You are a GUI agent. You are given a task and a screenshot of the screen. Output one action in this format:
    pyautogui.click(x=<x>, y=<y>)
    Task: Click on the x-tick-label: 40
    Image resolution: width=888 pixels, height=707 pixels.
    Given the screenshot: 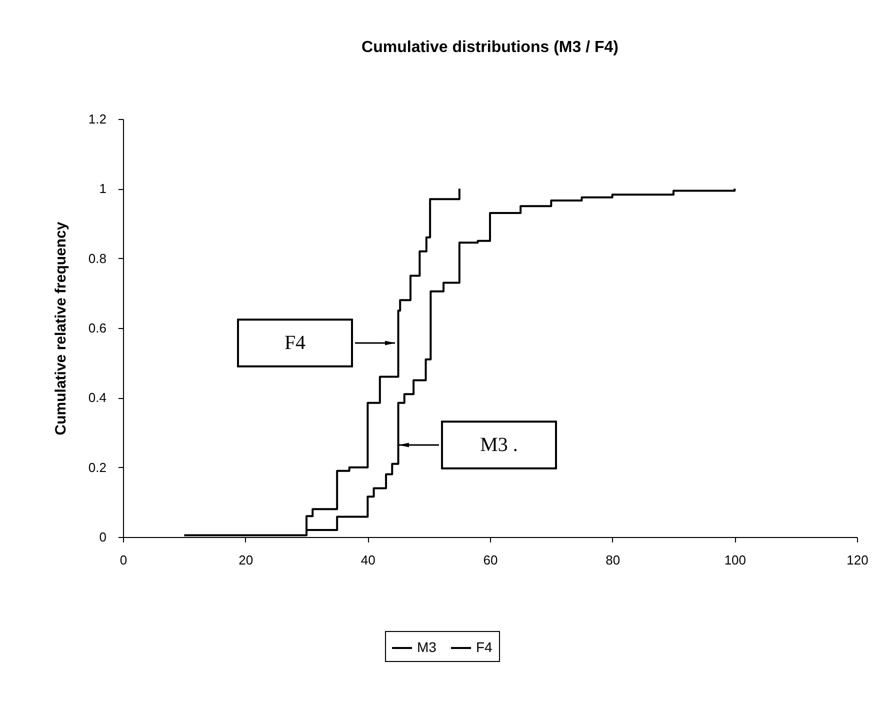 What is the action you would take?
    pyautogui.click(x=368, y=560)
    